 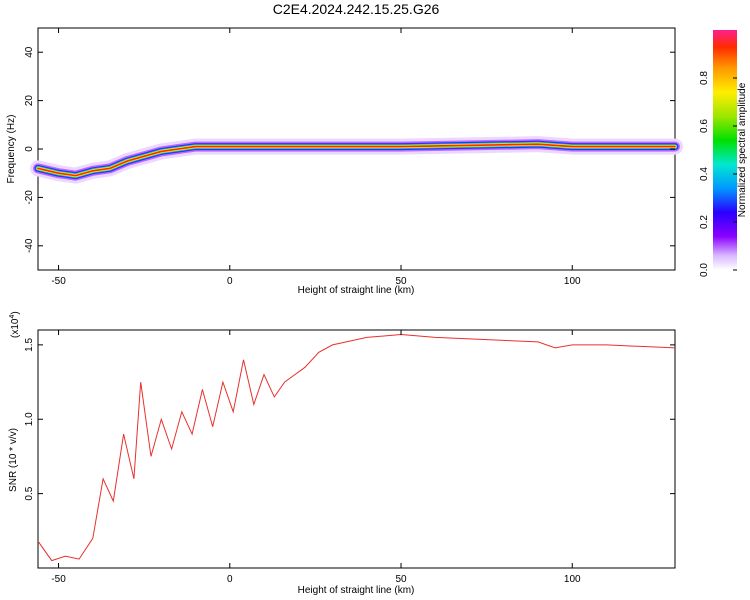 I want to click on colorbar-ticks: 0.0 0.2 0.4 0.6 0.8, so click(x=718, y=174).